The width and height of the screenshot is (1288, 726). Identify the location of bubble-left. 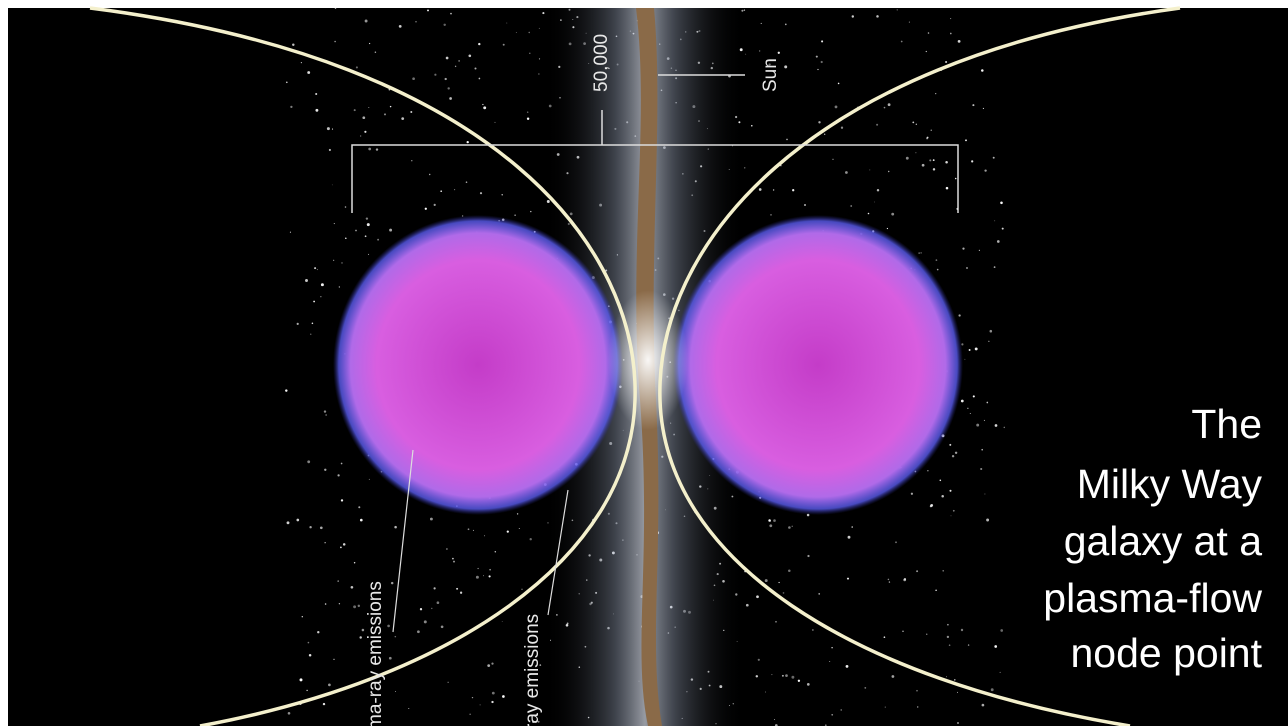
(478, 365).